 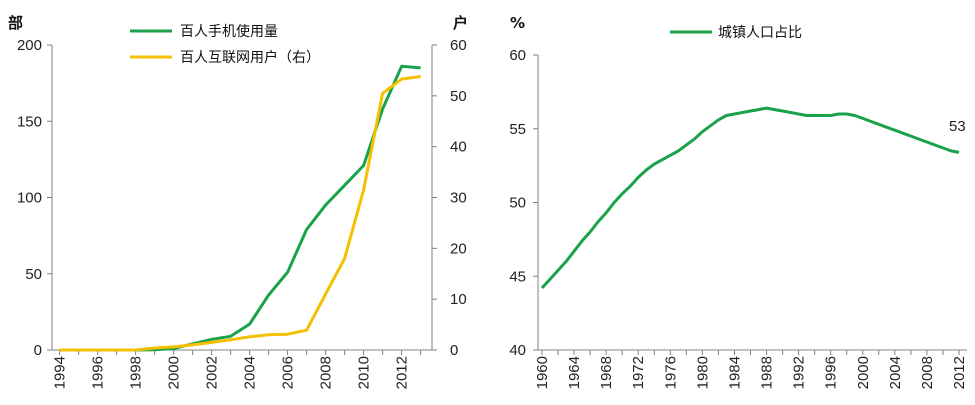 I want to click on right-chart-y-tick-label: 50, so click(x=517, y=203).